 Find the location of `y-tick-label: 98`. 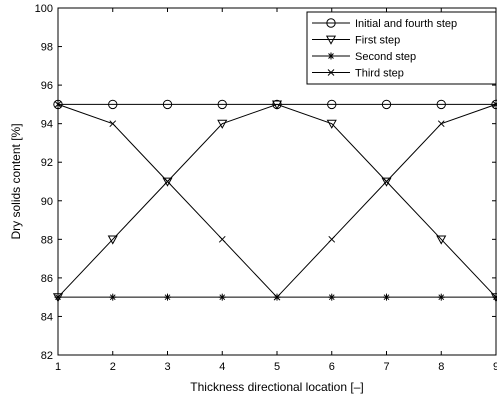

y-tick-label: 98 is located at coordinates (47, 48).